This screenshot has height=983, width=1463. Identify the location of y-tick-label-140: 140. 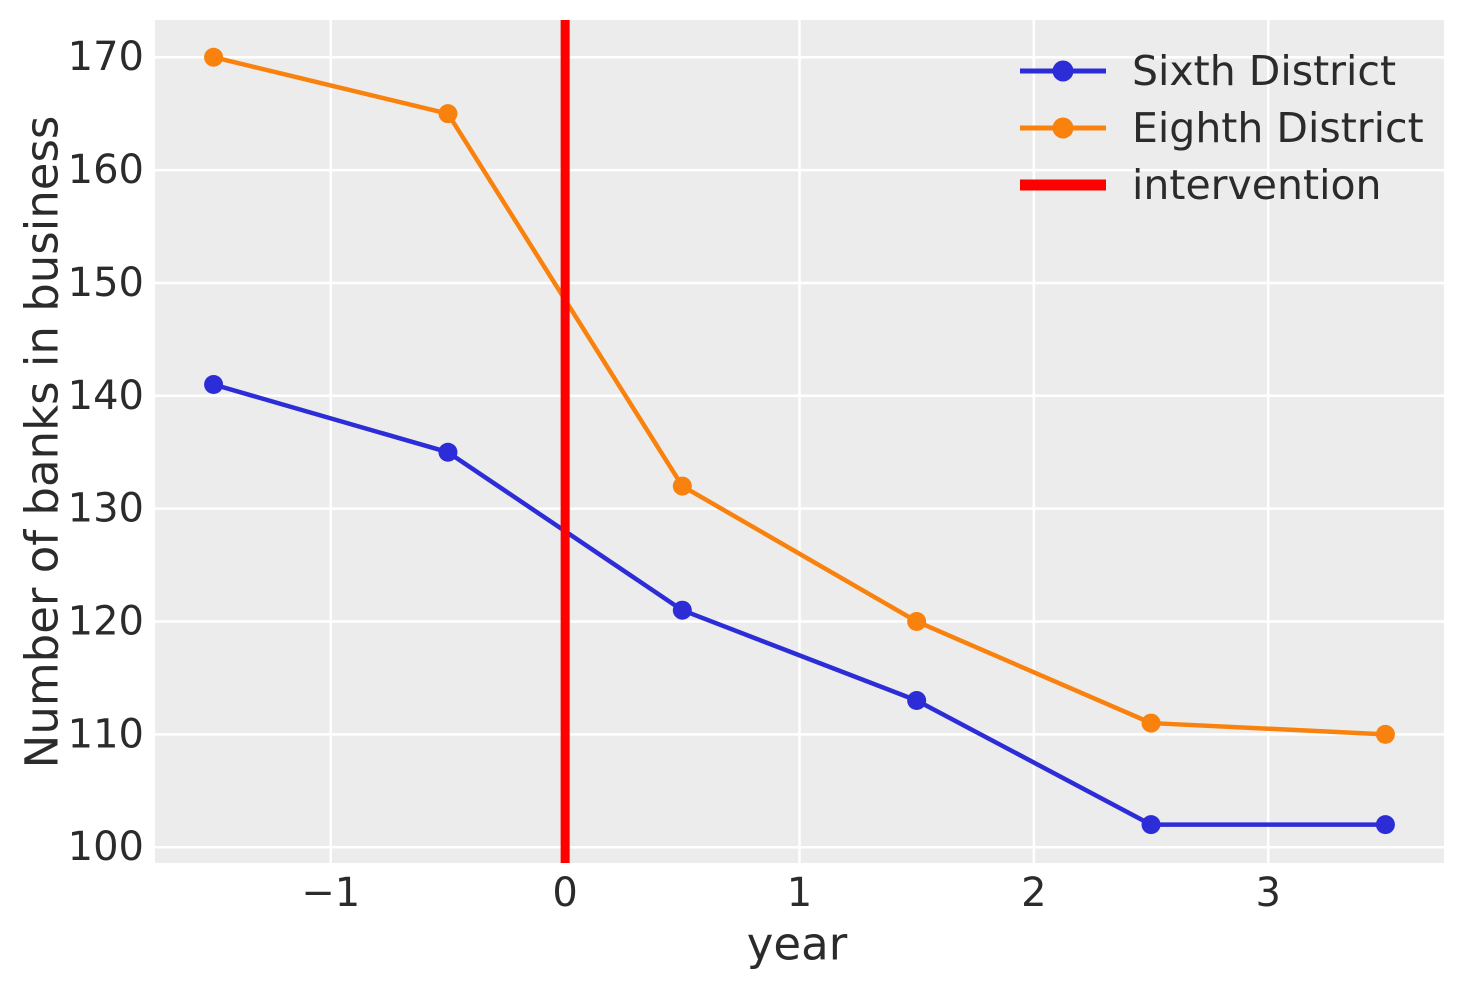
(106, 396).